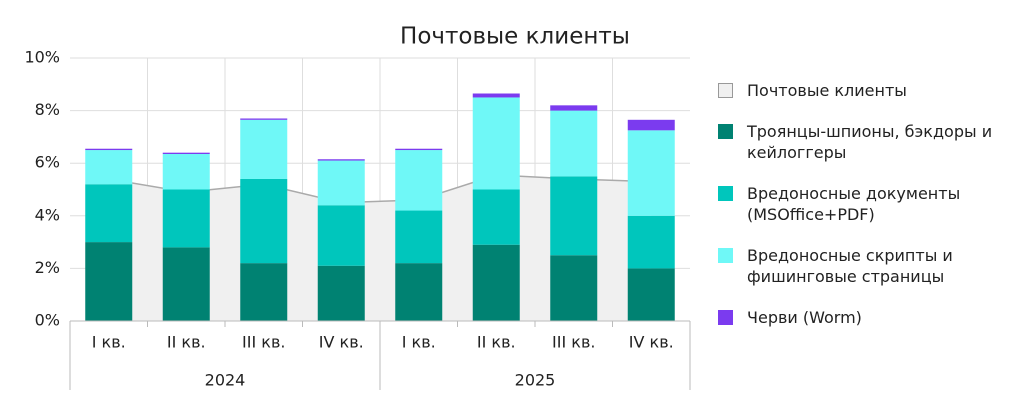 Image resolution: width=1024 pixels, height=404 pixels. I want to click on legend-item: Почтовые клиенты, so click(863, 90).